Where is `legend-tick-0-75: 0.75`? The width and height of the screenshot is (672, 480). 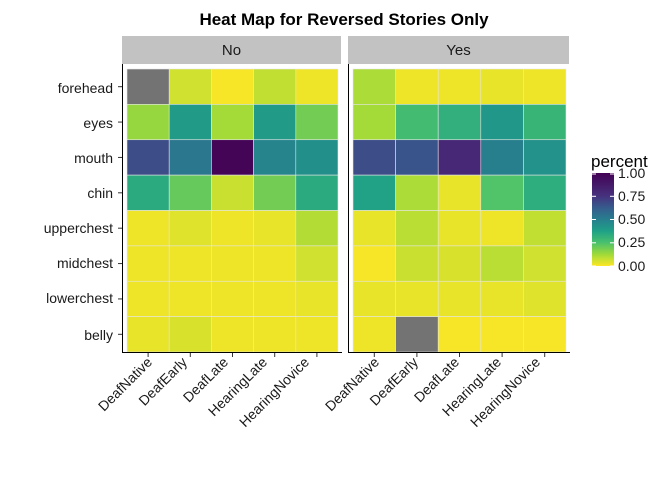
legend-tick-0-75: 0.75 is located at coordinates (631, 196).